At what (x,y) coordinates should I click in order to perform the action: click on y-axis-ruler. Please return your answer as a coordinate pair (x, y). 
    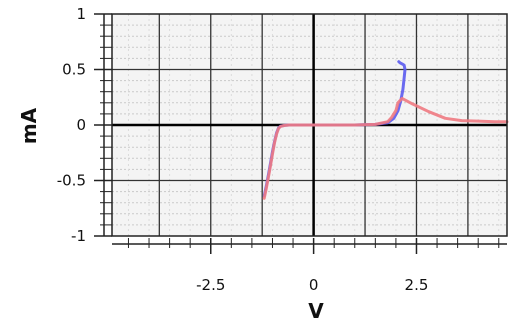
    Looking at the image, I should click on (103, 125).